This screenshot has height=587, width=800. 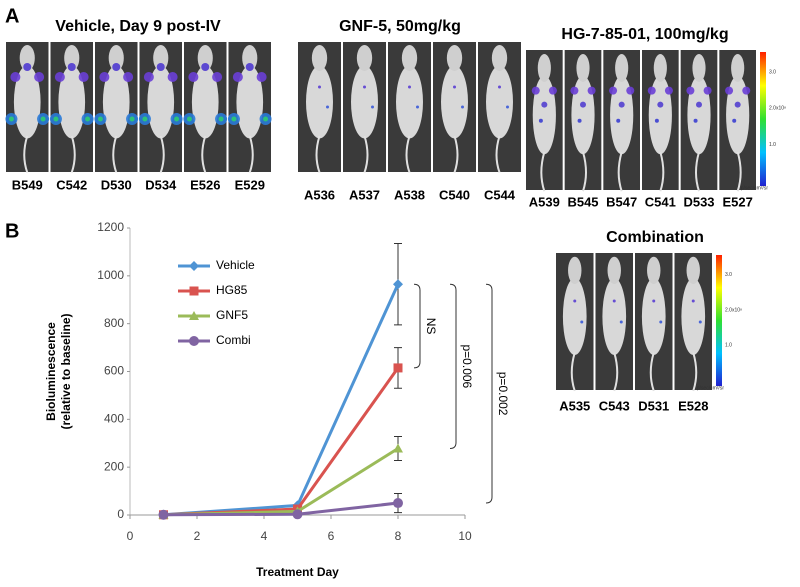 I want to click on significance-label: NS, so click(x=431, y=326).